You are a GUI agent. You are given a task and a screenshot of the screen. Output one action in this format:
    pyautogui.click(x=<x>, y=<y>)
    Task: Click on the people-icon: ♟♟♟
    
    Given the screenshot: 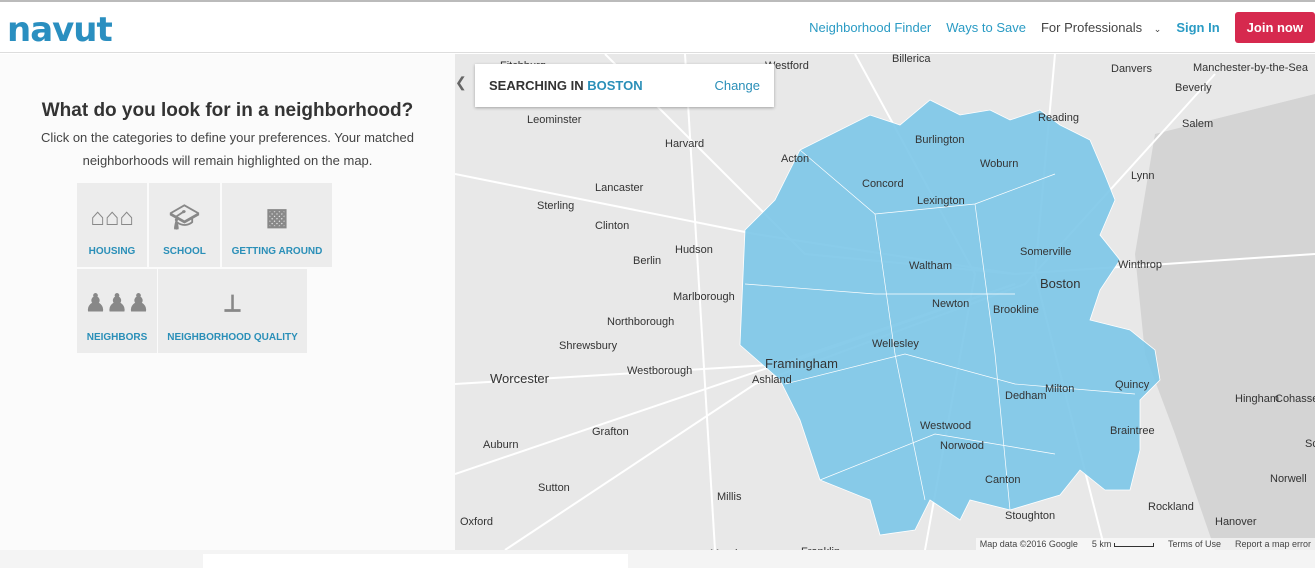 What is the action you would take?
    pyautogui.click(x=117, y=303)
    